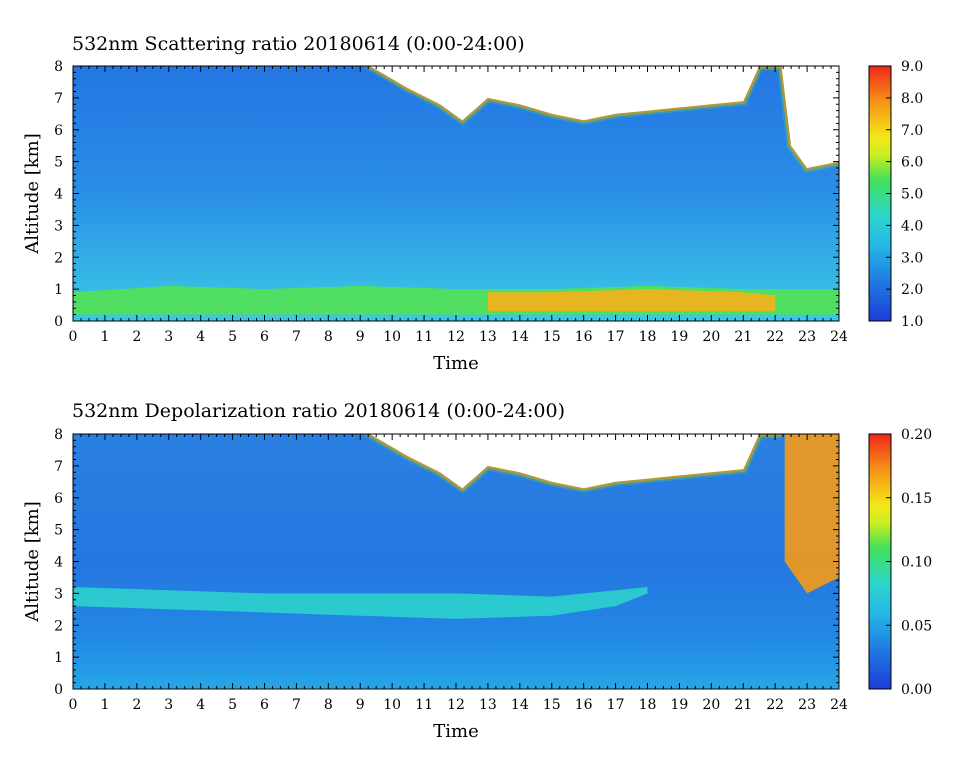 This screenshot has height=775, width=960. What do you see at coordinates (916, 626) in the screenshot?
I see `colorbar-tick-label: 0.05` at bounding box center [916, 626].